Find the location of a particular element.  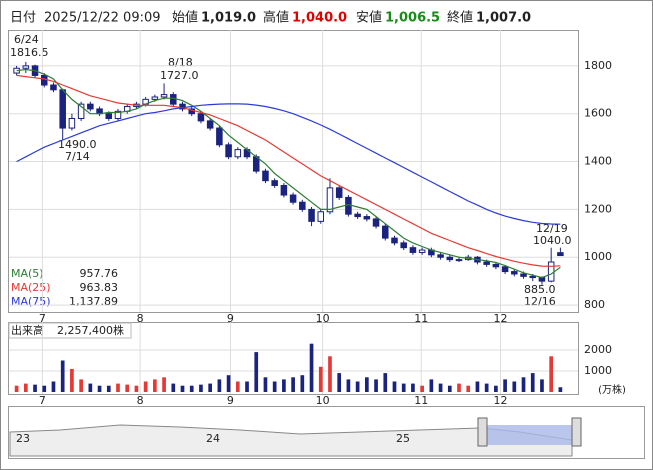

volume-unit: (万株) is located at coordinates (612, 389).